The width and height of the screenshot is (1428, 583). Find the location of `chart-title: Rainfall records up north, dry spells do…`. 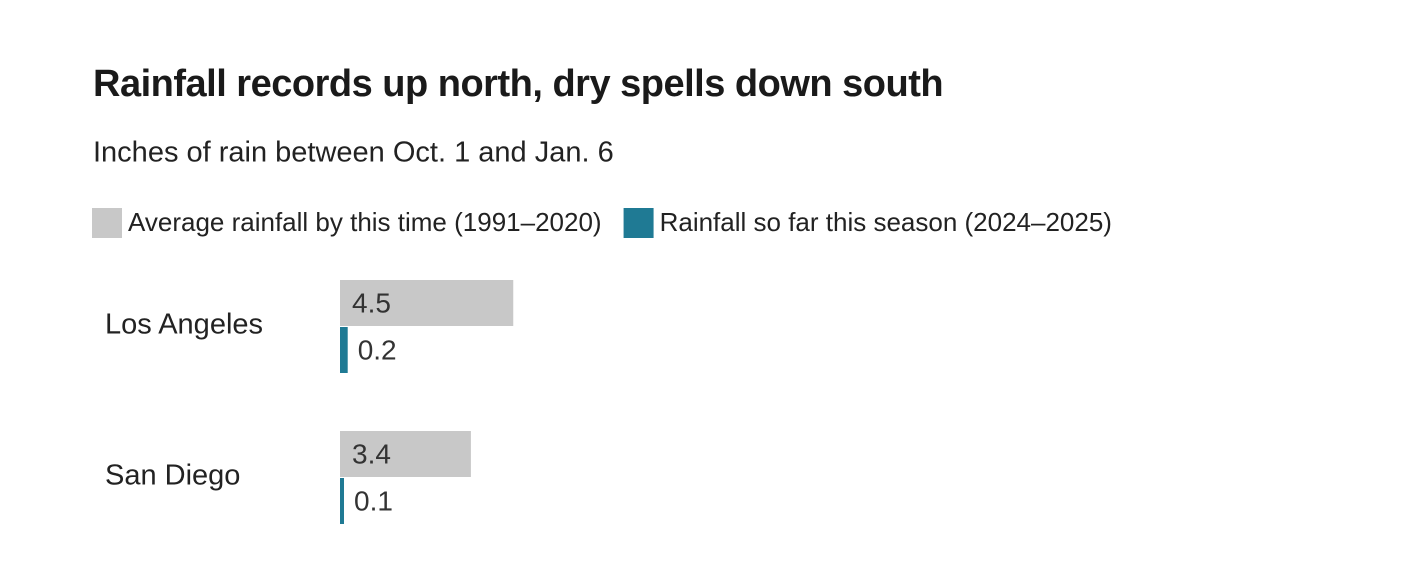

chart-title: Rainfall records up north, dry spells do… is located at coordinates (518, 84).